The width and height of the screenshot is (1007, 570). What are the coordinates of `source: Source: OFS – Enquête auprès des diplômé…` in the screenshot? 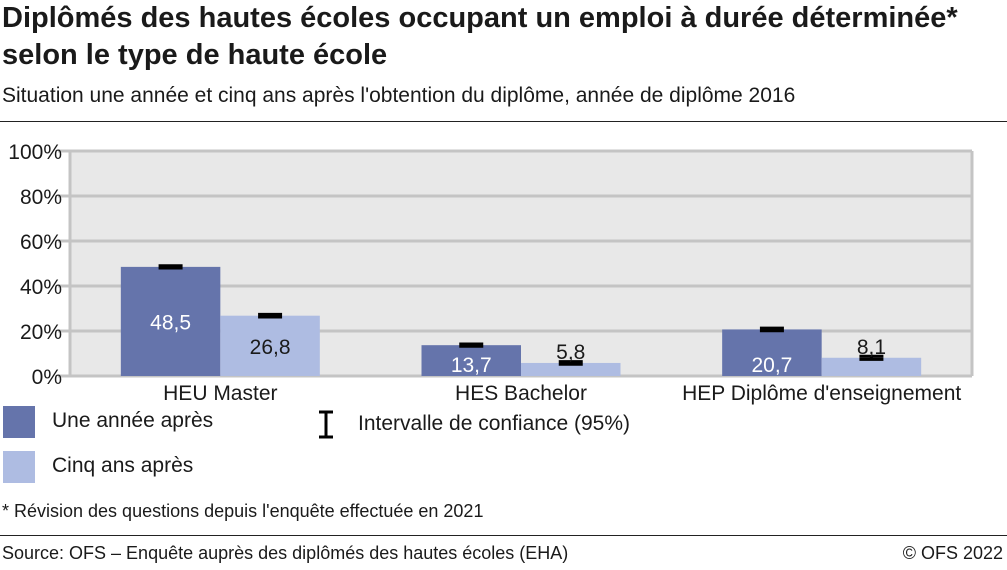 It's located at (285, 553).